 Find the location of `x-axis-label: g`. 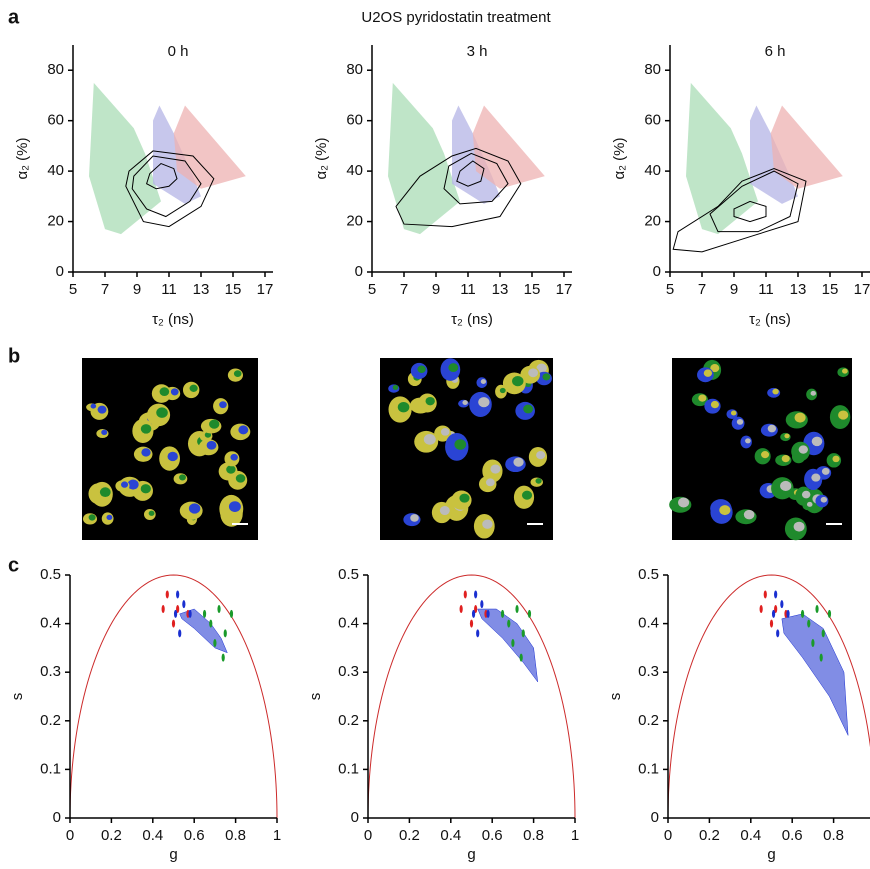

x-axis-label: g is located at coordinates (771, 854).